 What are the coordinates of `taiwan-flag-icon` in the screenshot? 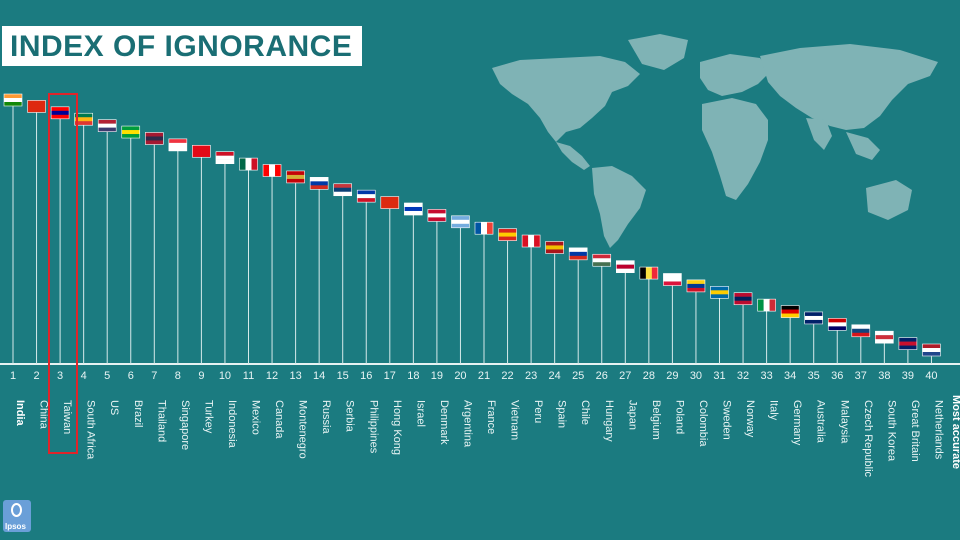 It's located at (60, 113).